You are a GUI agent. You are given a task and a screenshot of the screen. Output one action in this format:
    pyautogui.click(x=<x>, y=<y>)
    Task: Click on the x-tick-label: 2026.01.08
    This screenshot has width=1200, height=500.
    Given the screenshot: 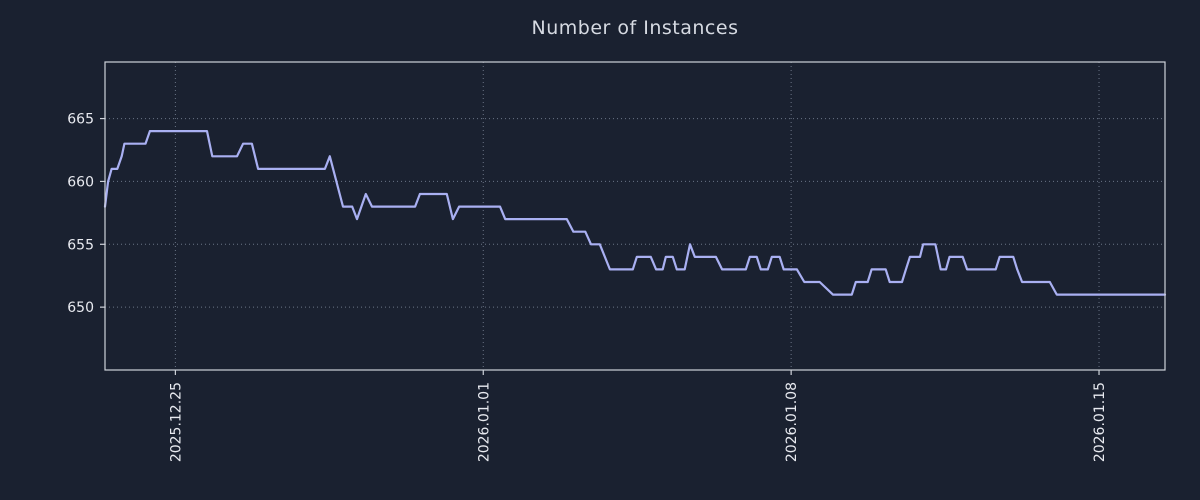 What is the action you would take?
    pyautogui.click(x=792, y=422)
    